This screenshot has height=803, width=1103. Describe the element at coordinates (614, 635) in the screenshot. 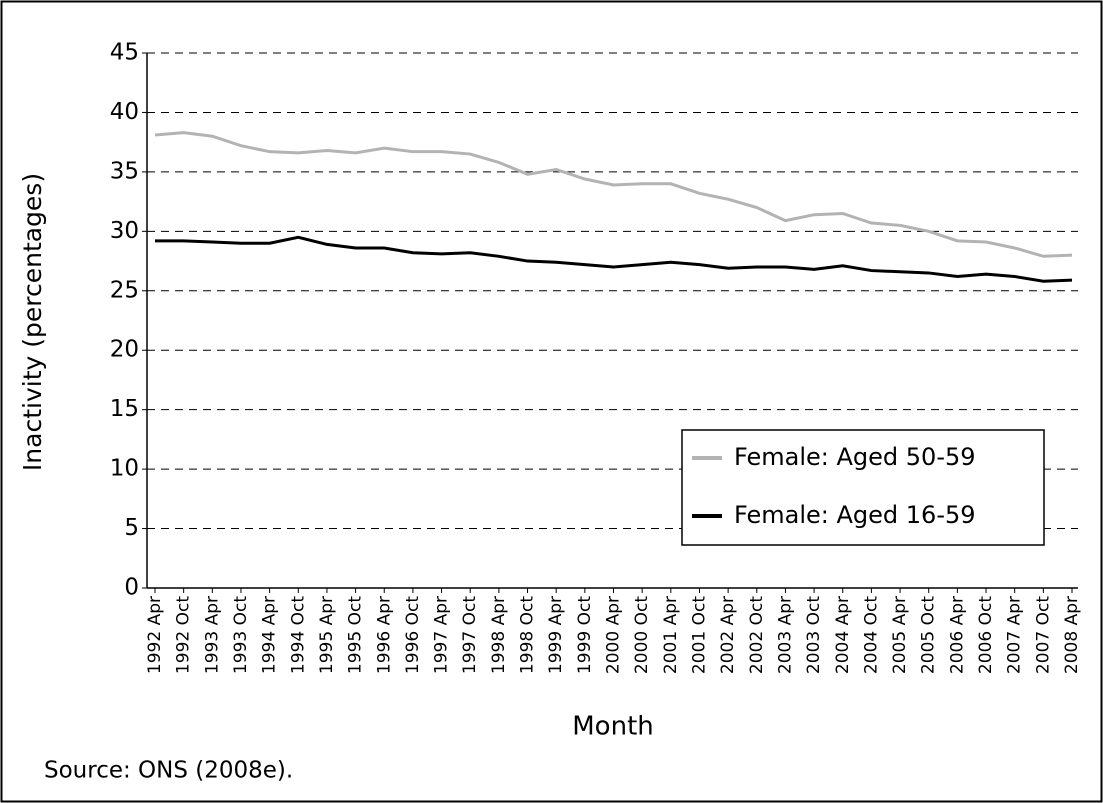

I see `x-tick-label: 2000 Apr` at that location.